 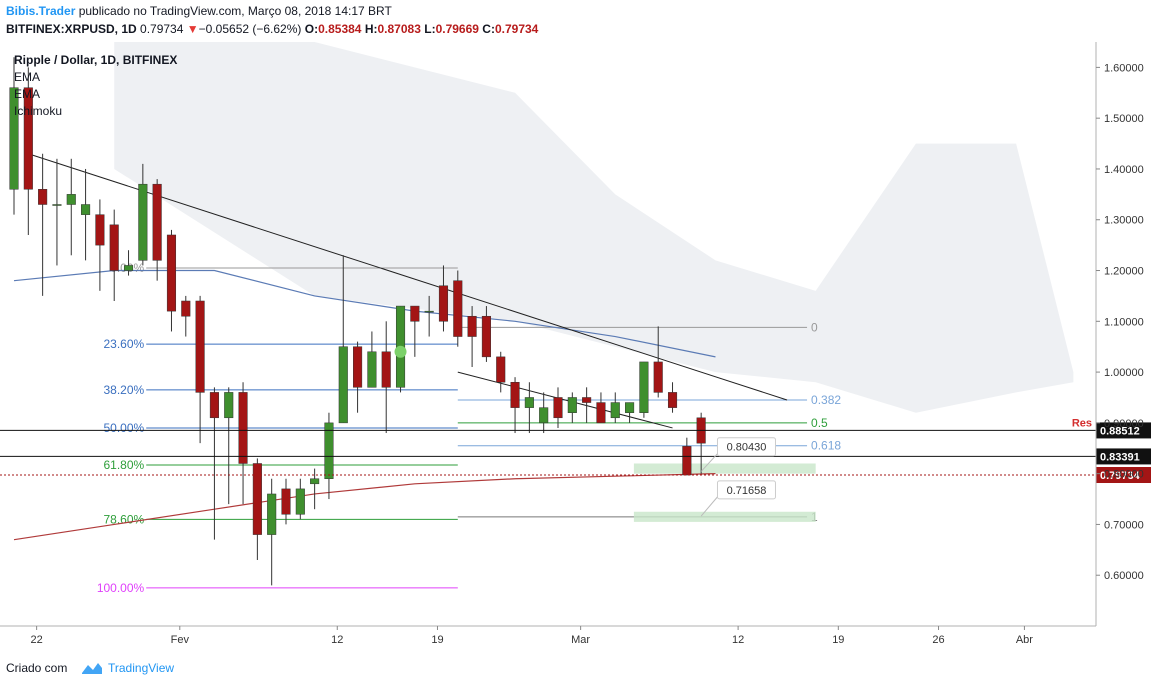 What do you see at coordinates (37, 640) in the screenshot?
I see `time-tick-label: 22` at bounding box center [37, 640].